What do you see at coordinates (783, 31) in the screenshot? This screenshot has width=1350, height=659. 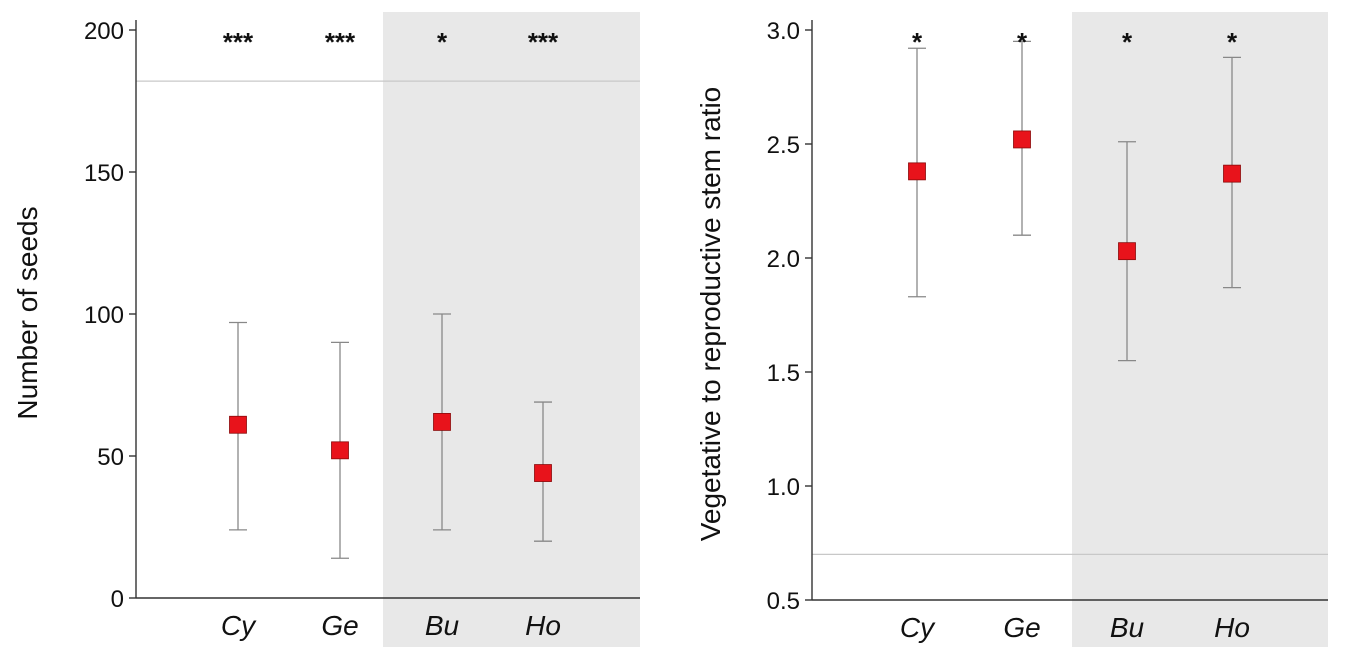 I see `panel2-y-tick-label: 3.0` at bounding box center [783, 31].